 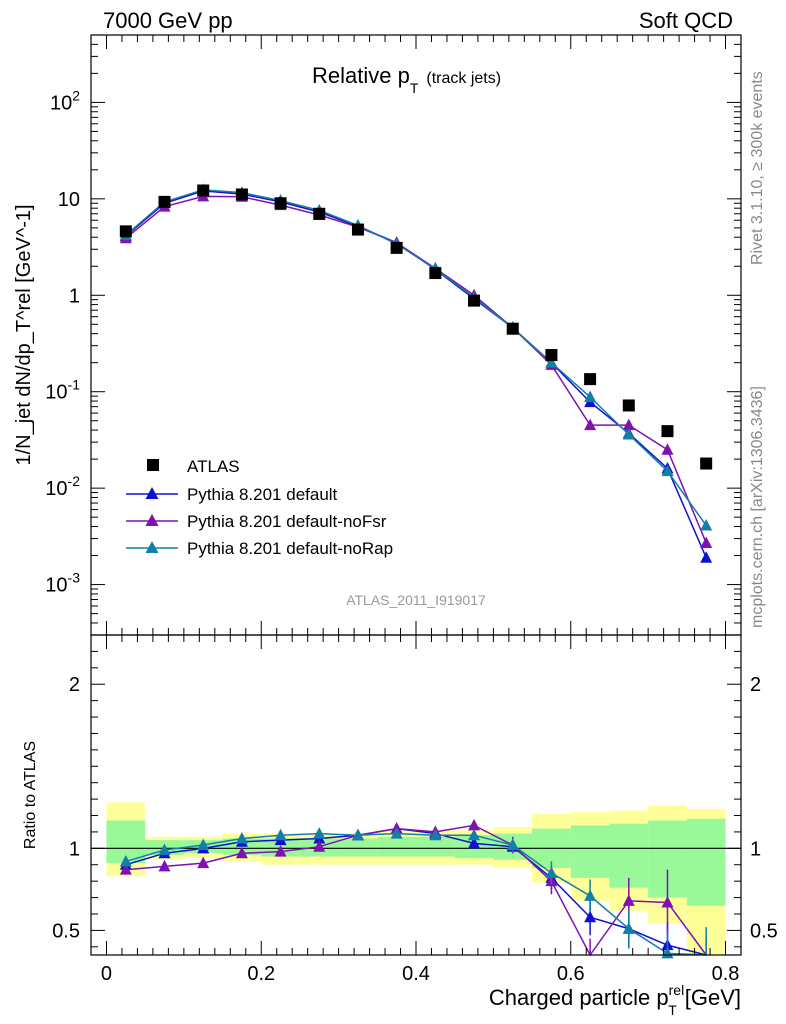 I want to click on legend-marker-norap, so click(x=152, y=547).